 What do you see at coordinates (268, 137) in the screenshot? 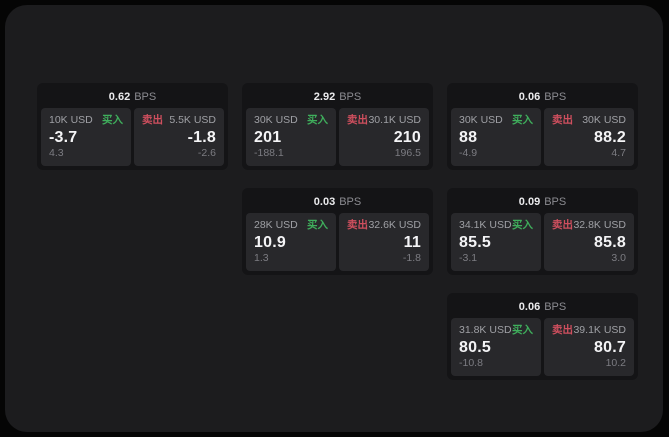
I see `buy-price: 201` at bounding box center [268, 137].